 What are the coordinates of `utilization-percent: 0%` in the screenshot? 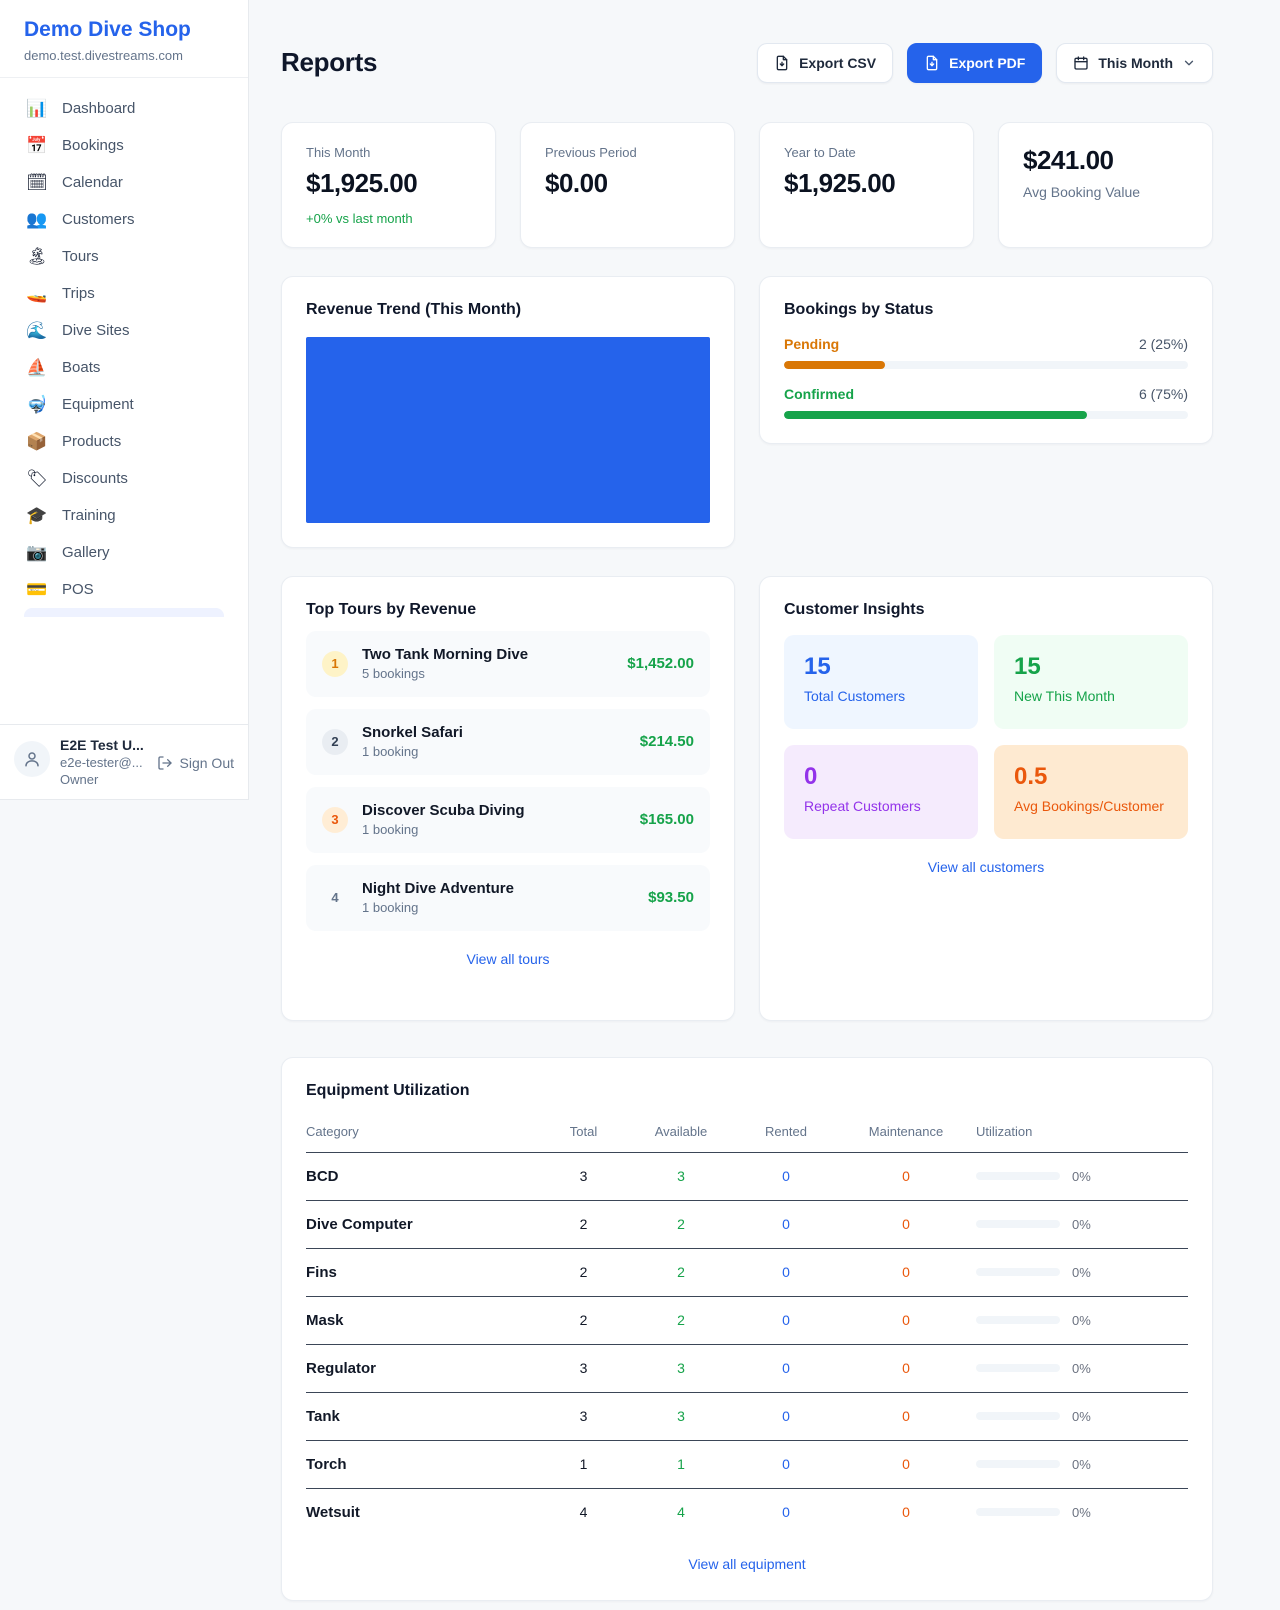 It's located at (1081, 1320).